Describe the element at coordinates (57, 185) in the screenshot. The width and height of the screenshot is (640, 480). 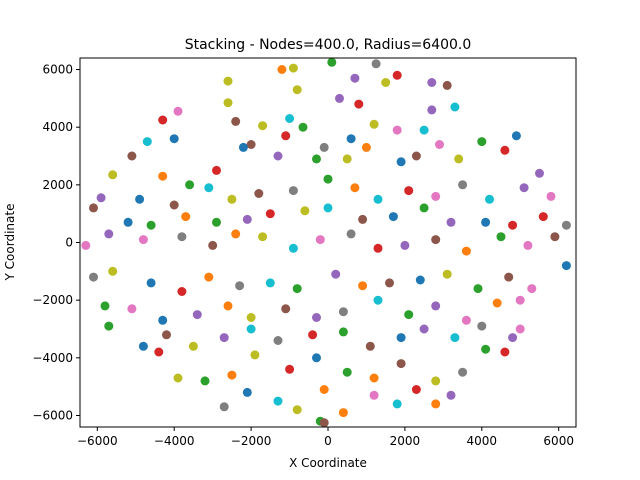
I see `y-tick-label: 2000` at that location.